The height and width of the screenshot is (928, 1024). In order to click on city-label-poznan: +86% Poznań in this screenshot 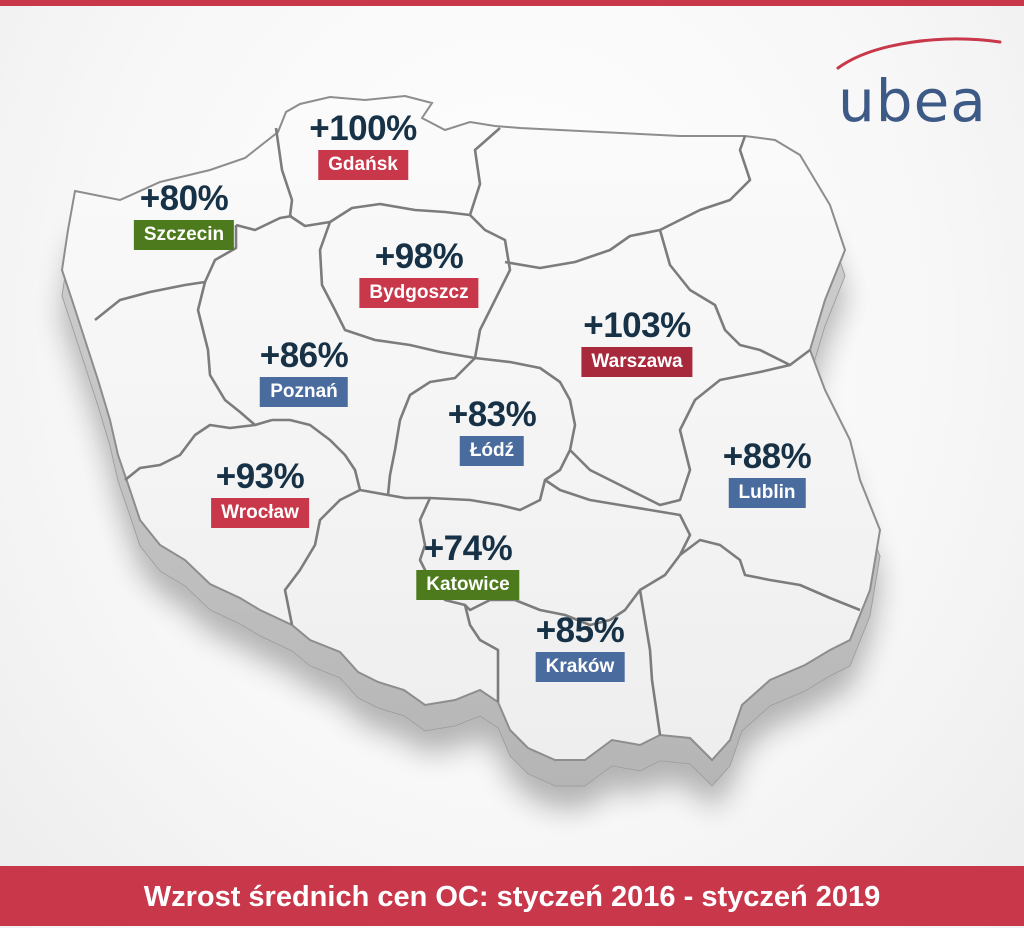, I will do `click(304, 372)`.